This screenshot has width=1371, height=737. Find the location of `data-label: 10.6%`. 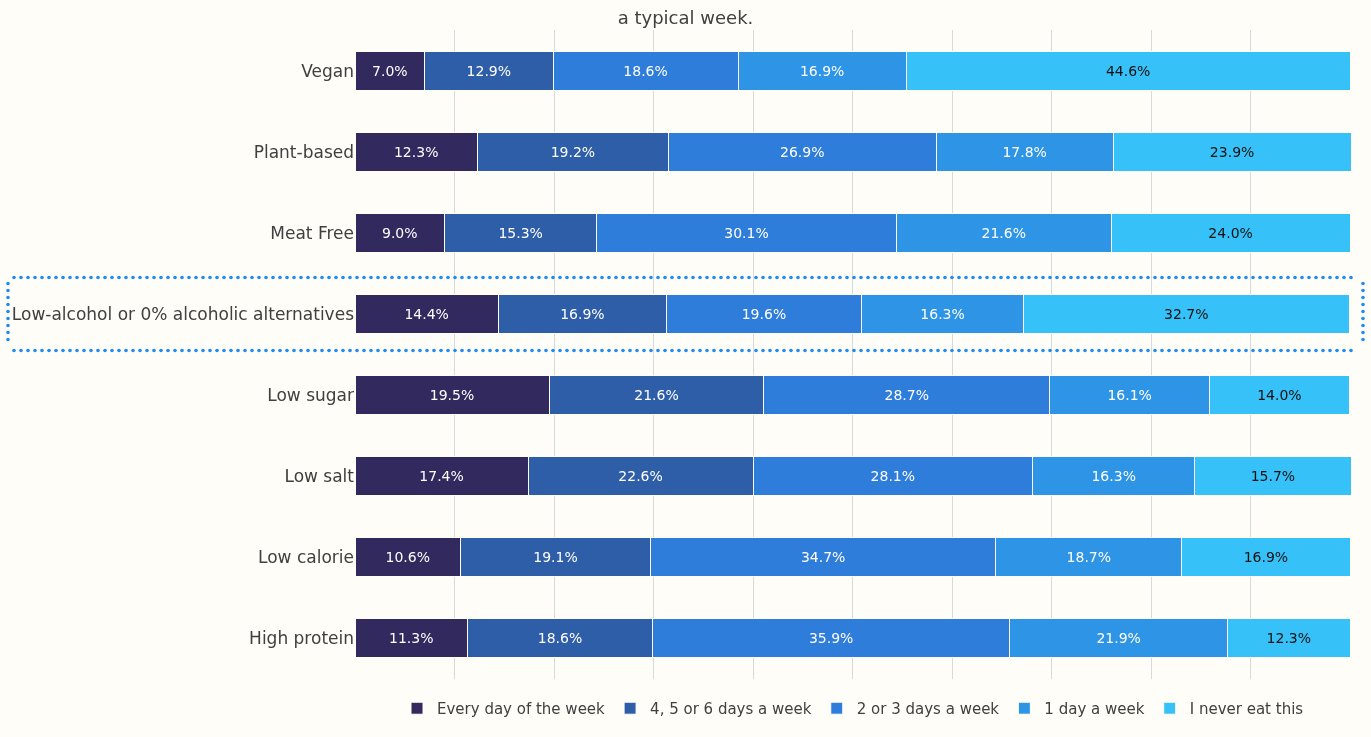

data-label: 10.6% is located at coordinates (407, 557).